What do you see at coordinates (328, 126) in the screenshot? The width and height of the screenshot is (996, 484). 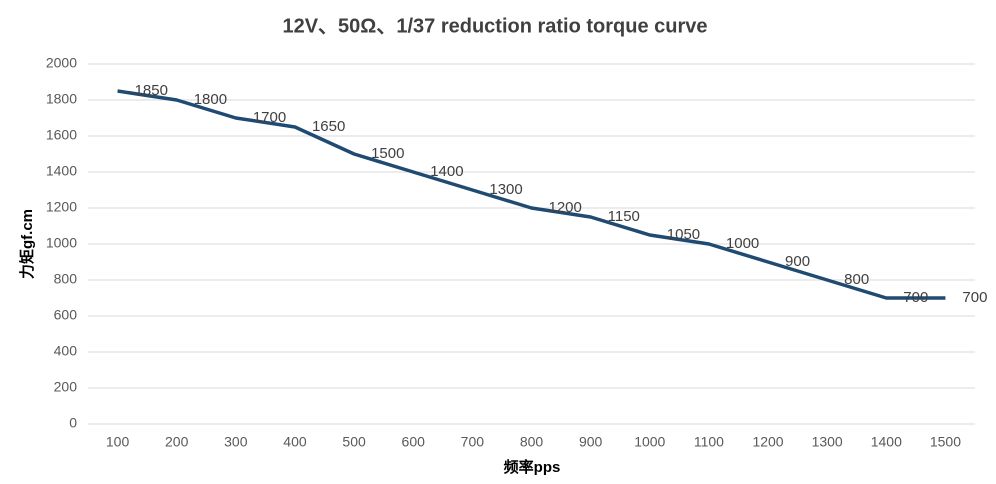 I see `data-label: 1650` at bounding box center [328, 126].